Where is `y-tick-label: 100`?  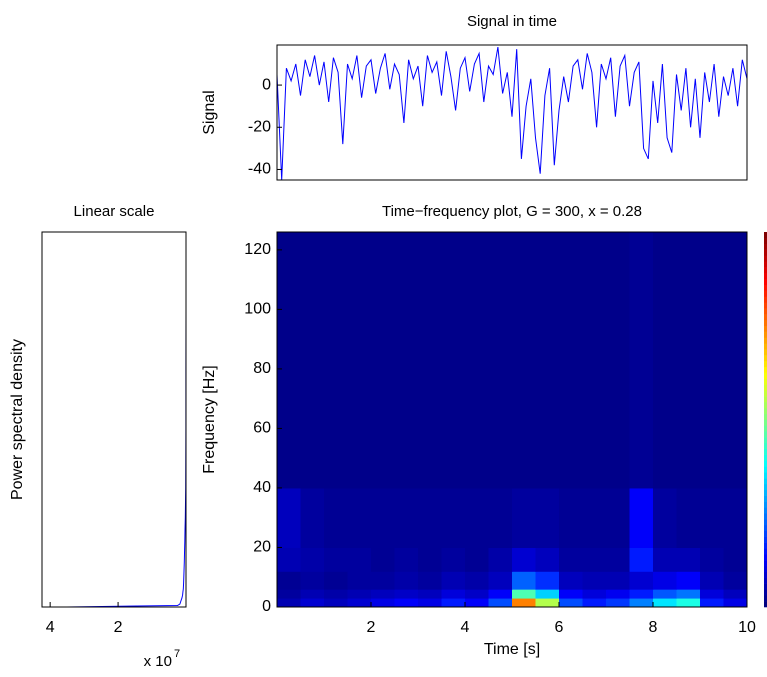
y-tick-label: 100 is located at coordinates (257, 309).